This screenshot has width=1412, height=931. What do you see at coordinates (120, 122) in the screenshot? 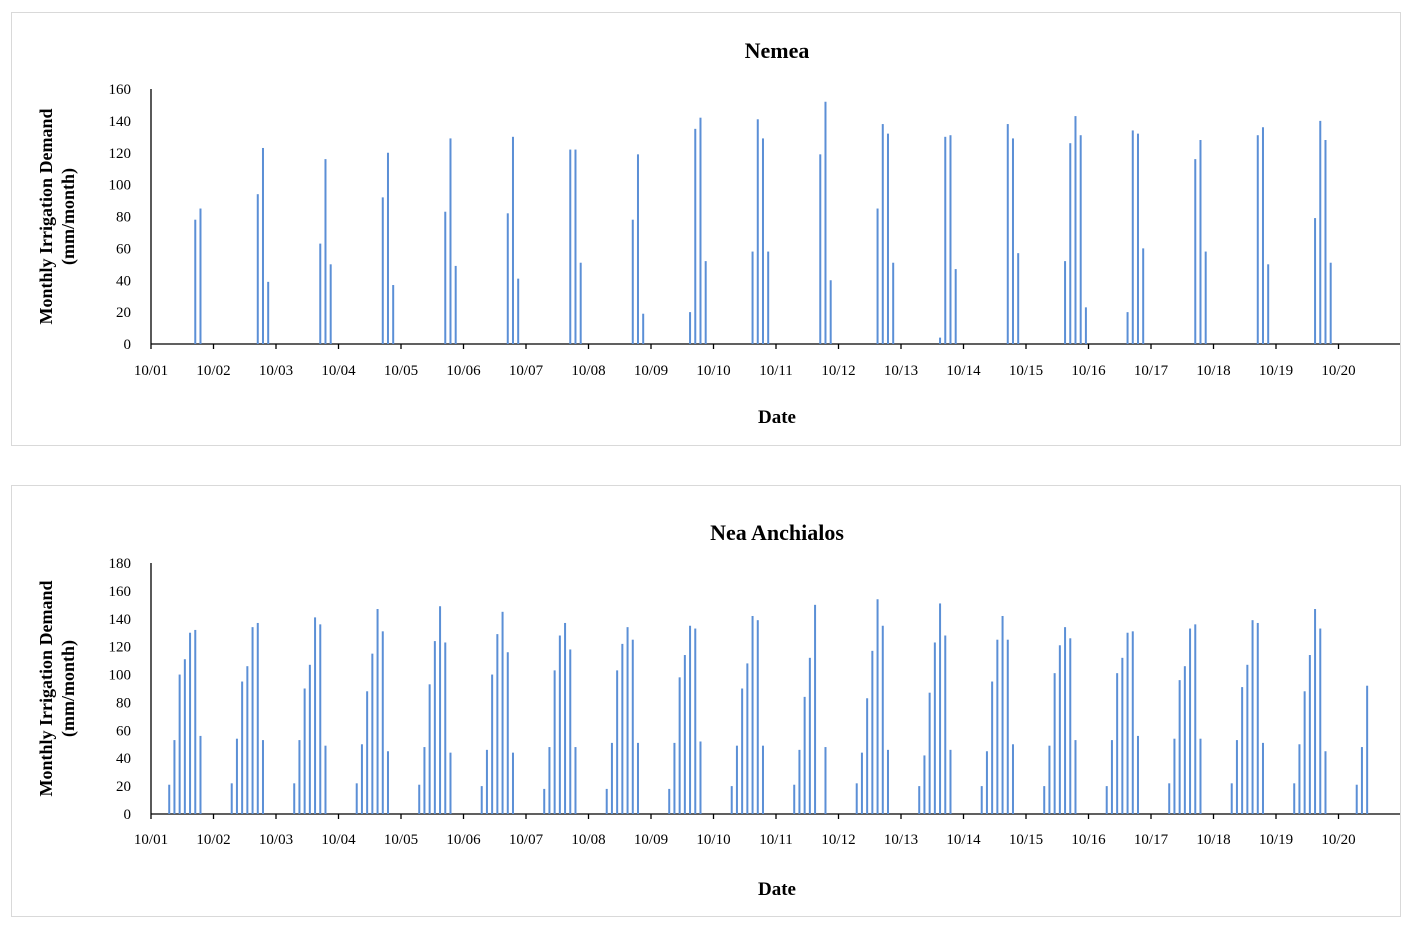
I see `y-tick-label: 140` at bounding box center [120, 122].